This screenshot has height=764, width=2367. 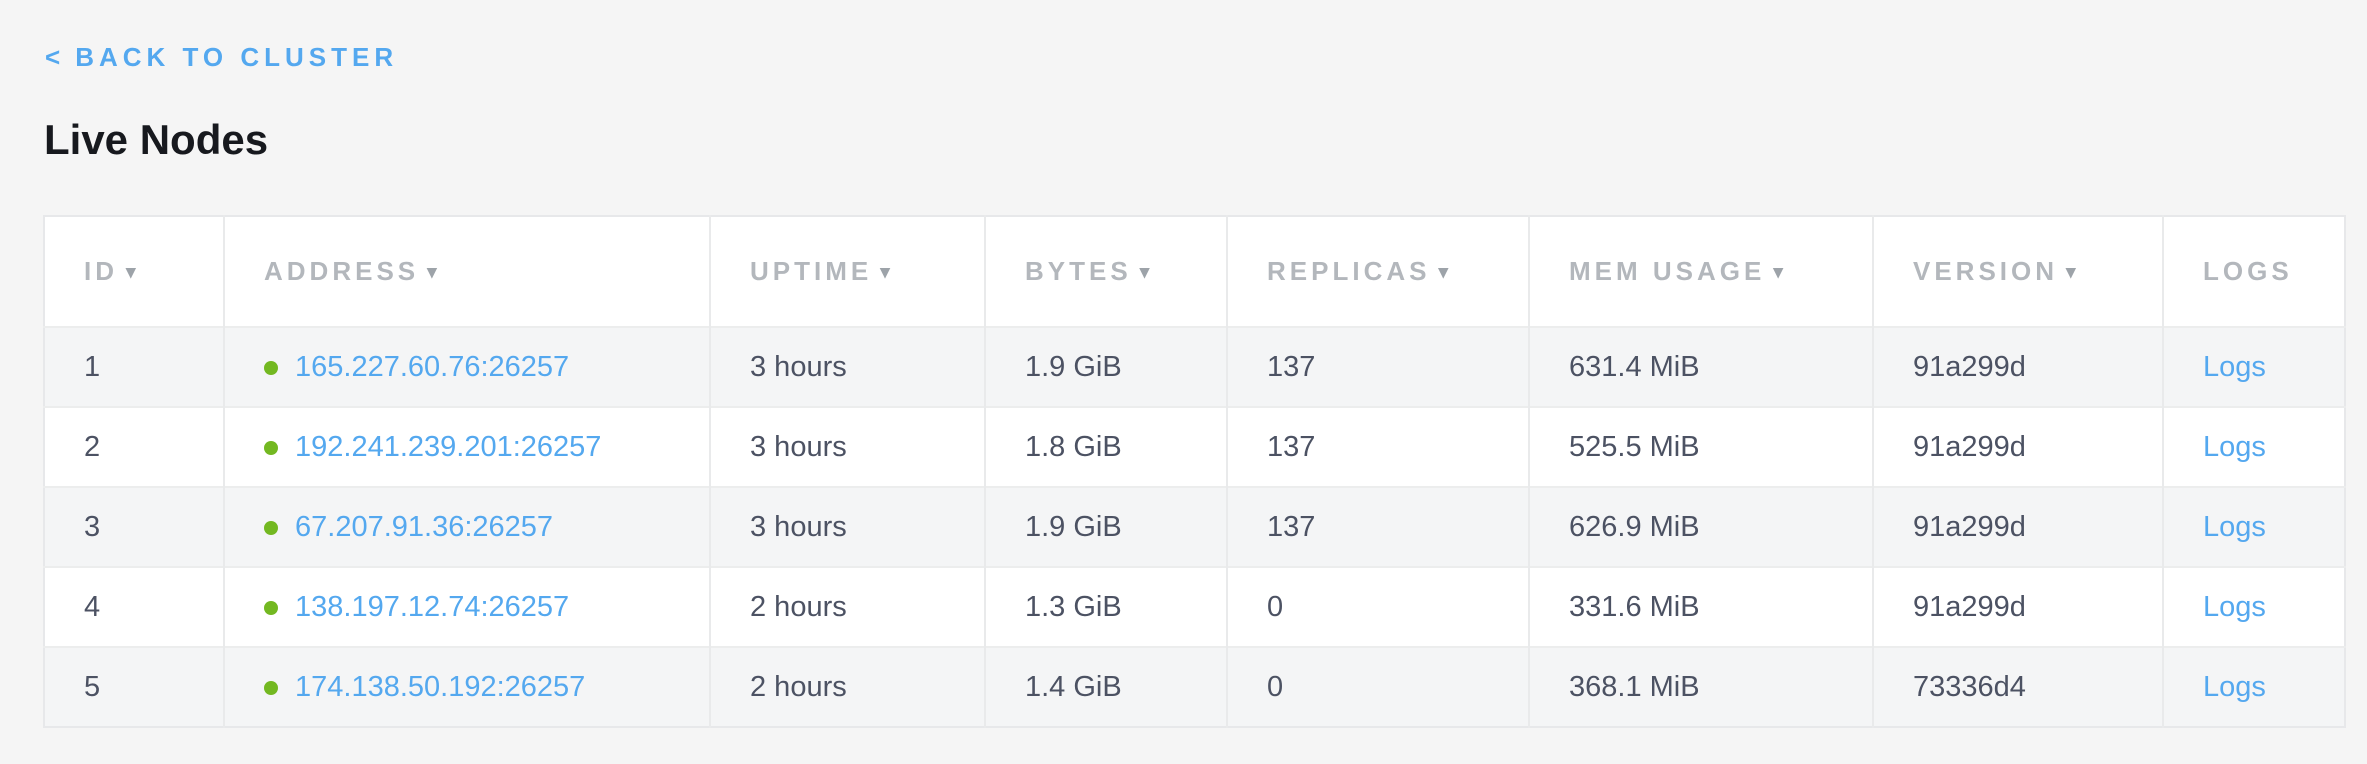 I want to click on node-address-cell: 192.241.239.201:26257, so click(x=467, y=447).